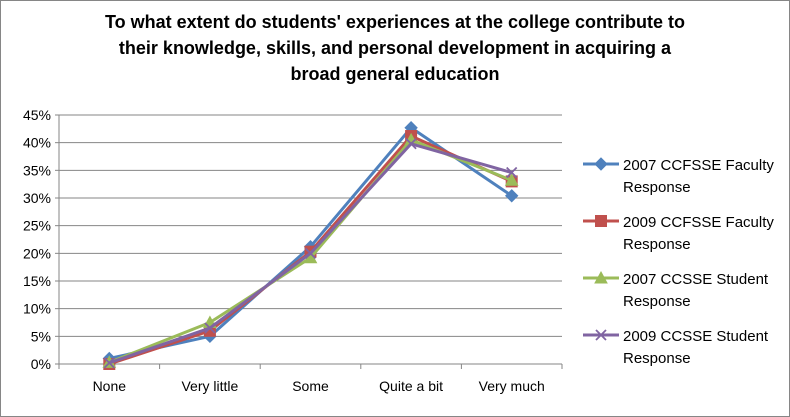 This screenshot has height=417, width=790. What do you see at coordinates (37, 198) in the screenshot?
I see `y-tick-label: 30%` at bounding box center [37, 198].